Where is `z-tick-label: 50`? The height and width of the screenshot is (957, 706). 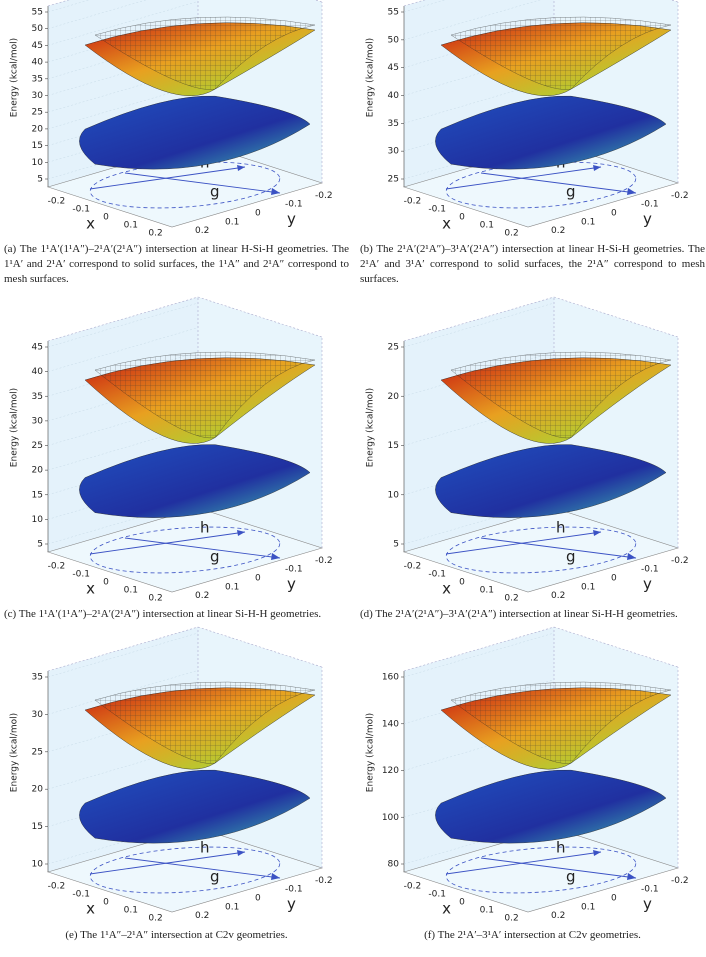 z-tick-label: 50 is located at coordinates (394, 40).